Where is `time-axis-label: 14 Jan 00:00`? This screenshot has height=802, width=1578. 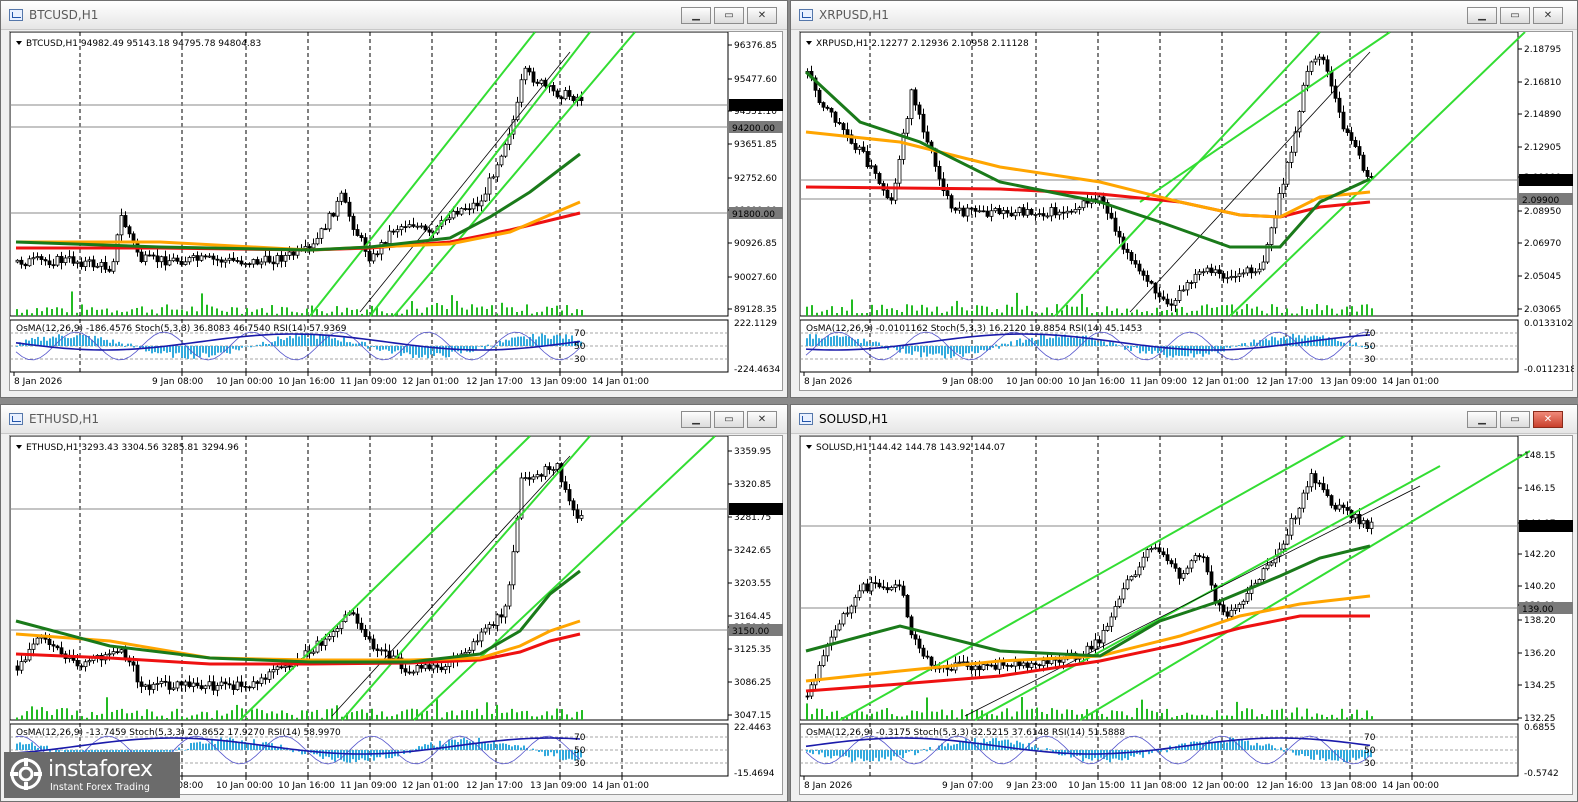
time-axis-label: 14 Jan 00:00 is located at coordinates (1410, 786).